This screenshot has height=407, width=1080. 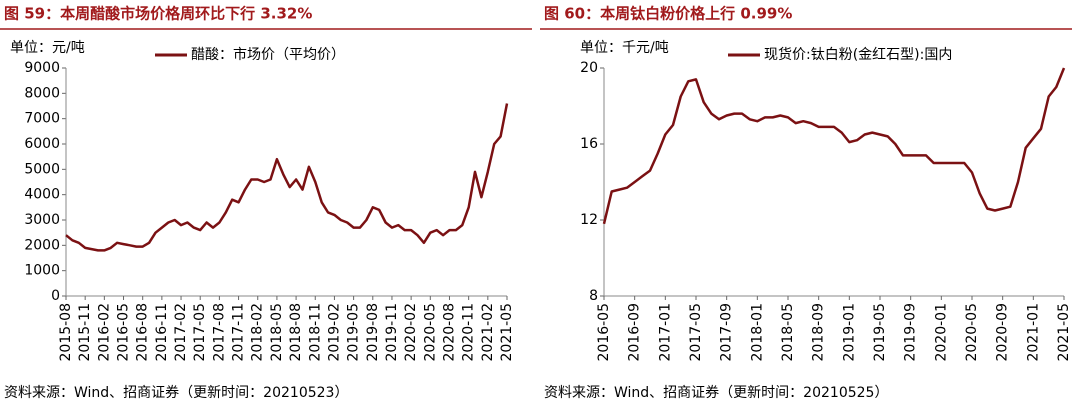 I want to click on y-tick-label: 2000, so click(x=42, y=245).